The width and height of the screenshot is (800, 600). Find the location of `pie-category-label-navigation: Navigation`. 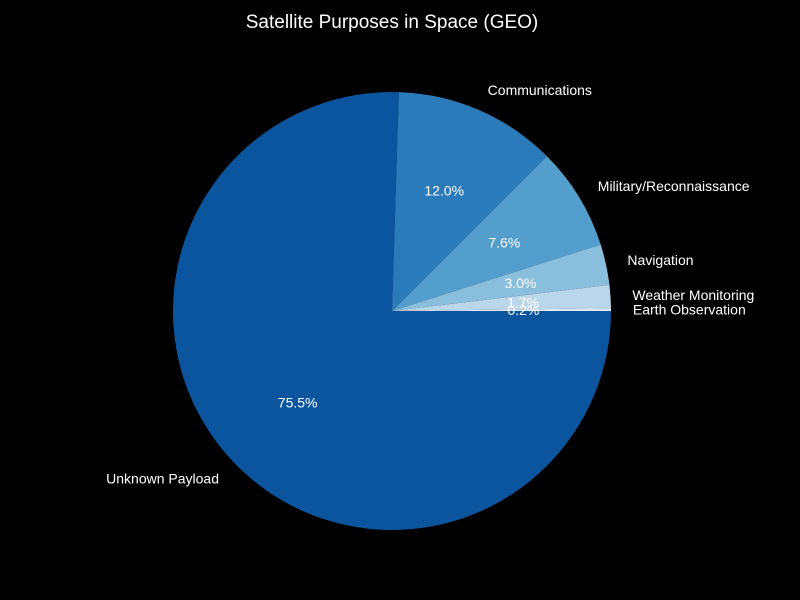

pie-category-label-navigation: Navigation is located at coordinates (660, 260).